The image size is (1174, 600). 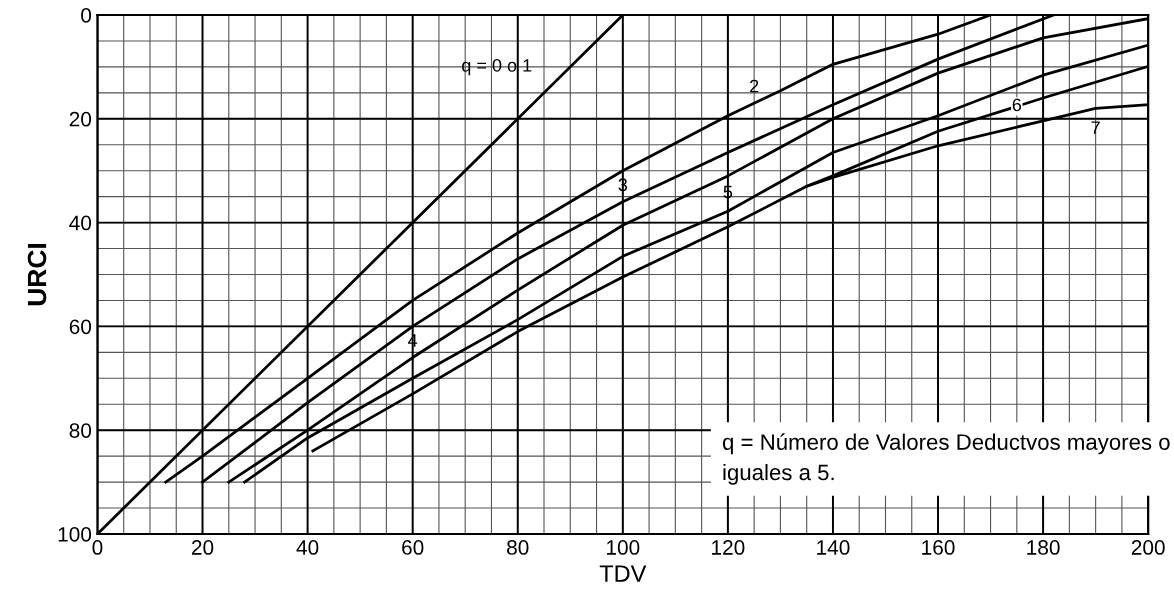 I want to click on series-label: q = 0 o 1, so click(x=497, y=67).